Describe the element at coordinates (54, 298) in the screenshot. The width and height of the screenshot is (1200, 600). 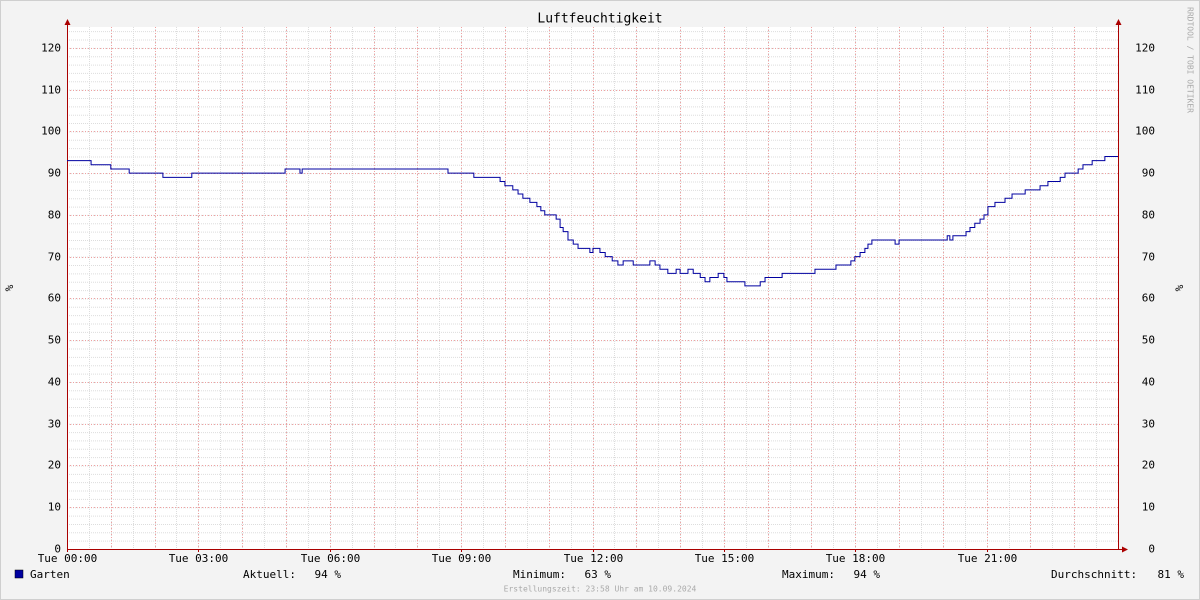
I see `y-tick-label: 60` at that location.